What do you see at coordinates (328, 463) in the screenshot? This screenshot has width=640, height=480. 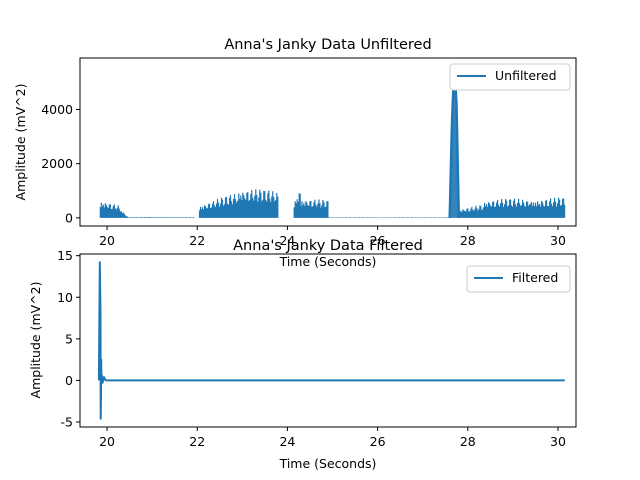 I see `filtered-xlabel: Time (Seconds)` at bounding box center [328, 463].